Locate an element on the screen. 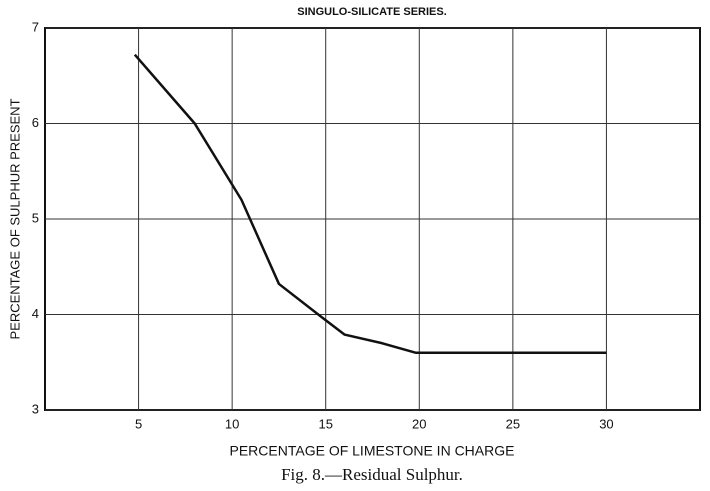 This screenshot has height=491, width=710. y-tick-label: 4 is located at coordinates (35, 313).